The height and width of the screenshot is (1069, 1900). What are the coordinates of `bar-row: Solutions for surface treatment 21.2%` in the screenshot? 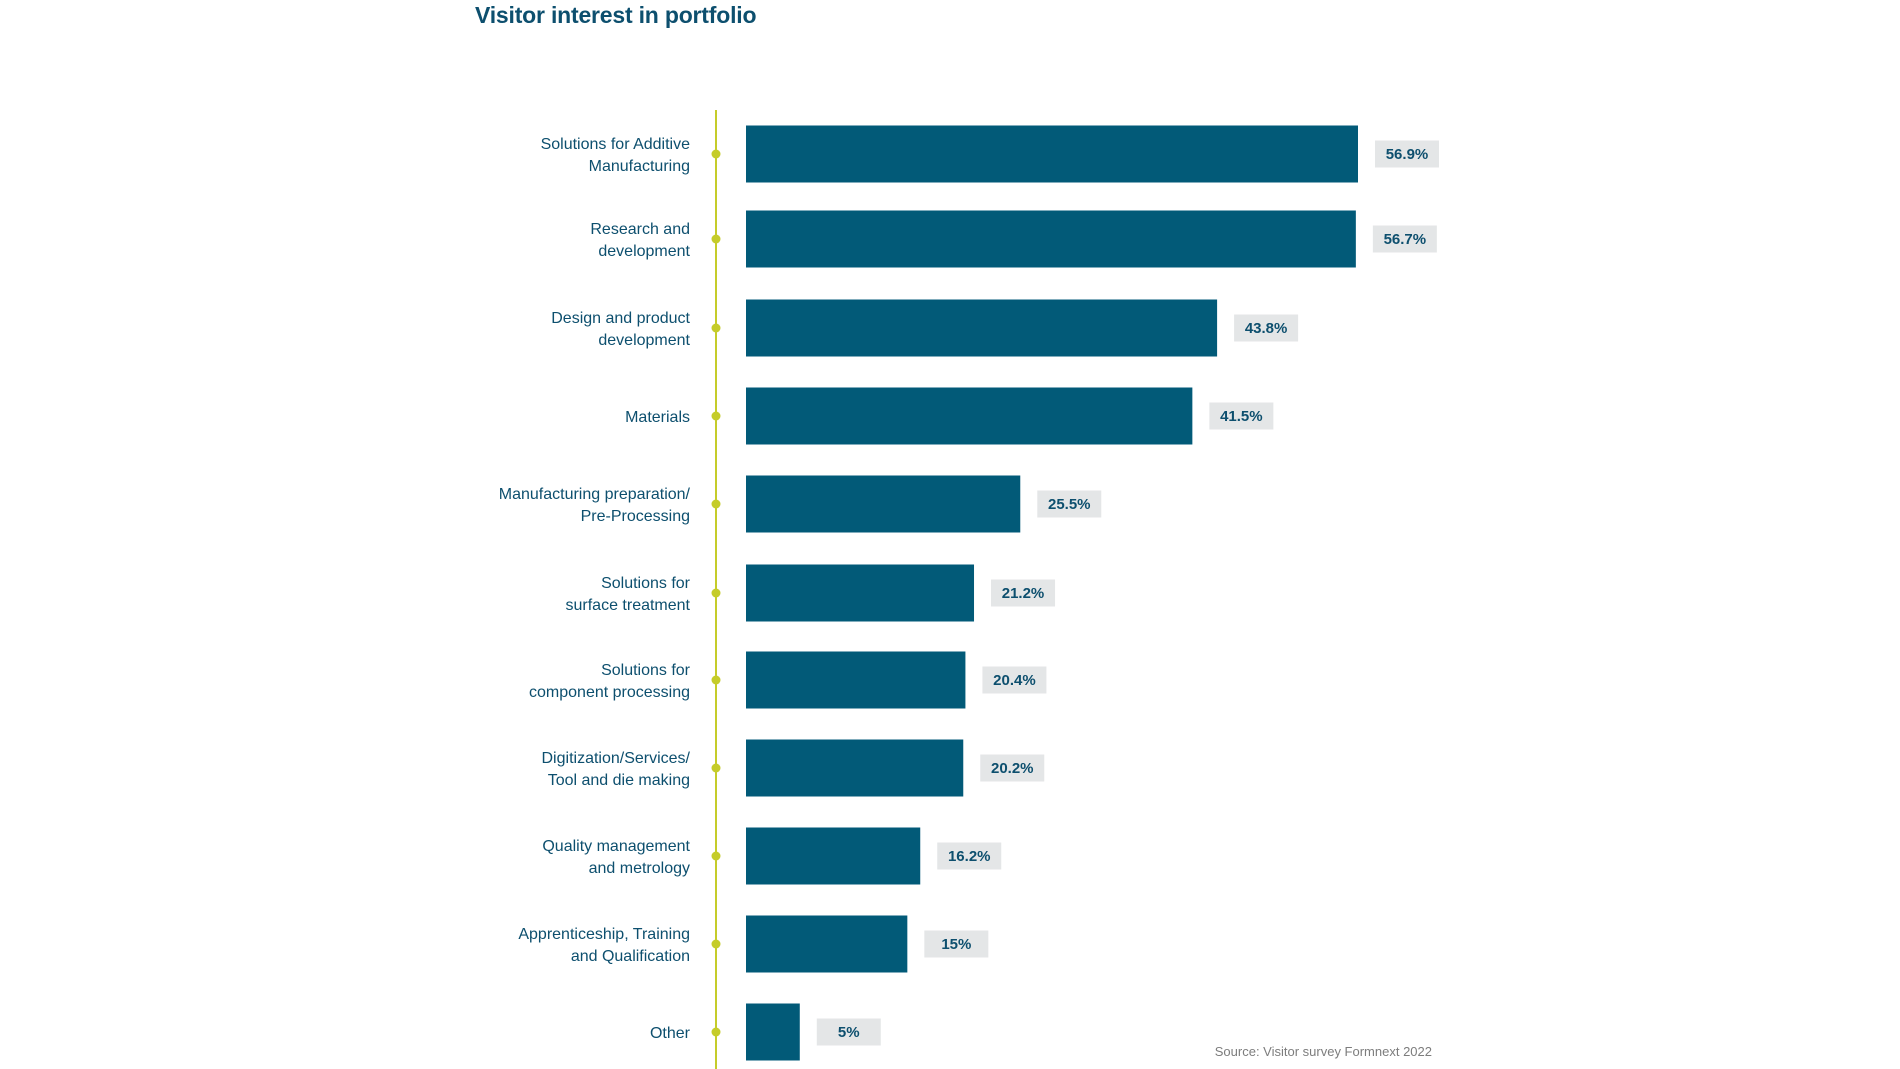 It's located at (811, 593).